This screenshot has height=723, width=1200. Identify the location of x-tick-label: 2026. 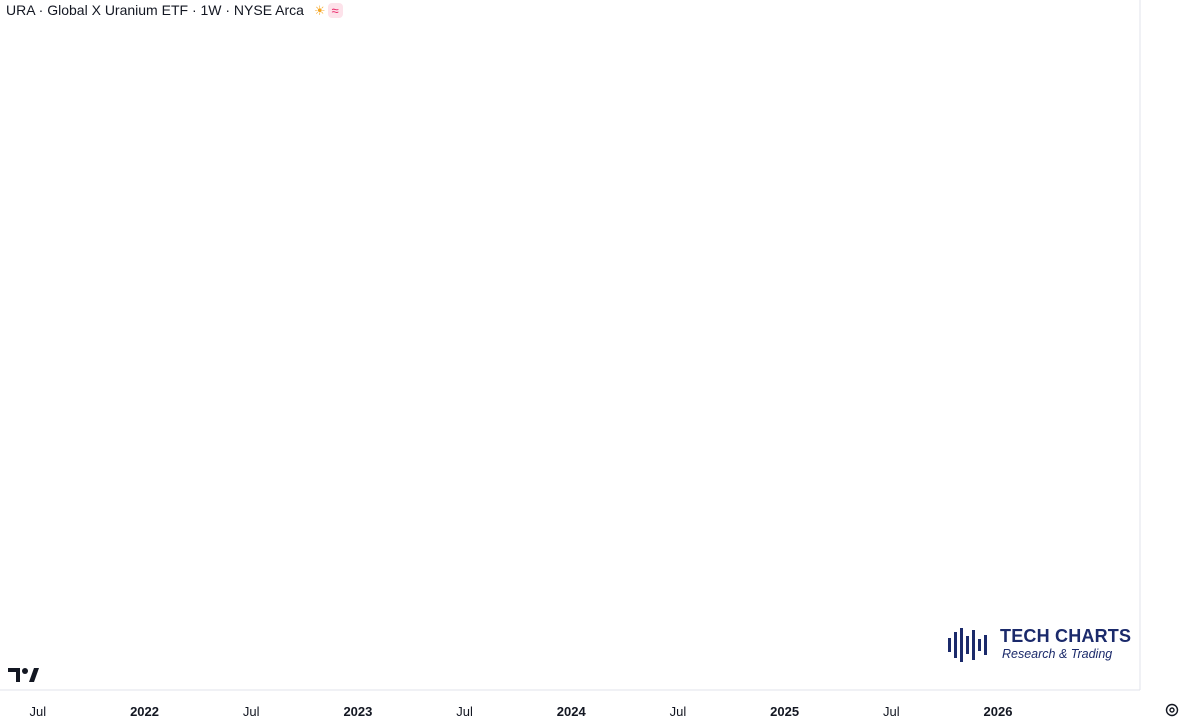
(998, 711).